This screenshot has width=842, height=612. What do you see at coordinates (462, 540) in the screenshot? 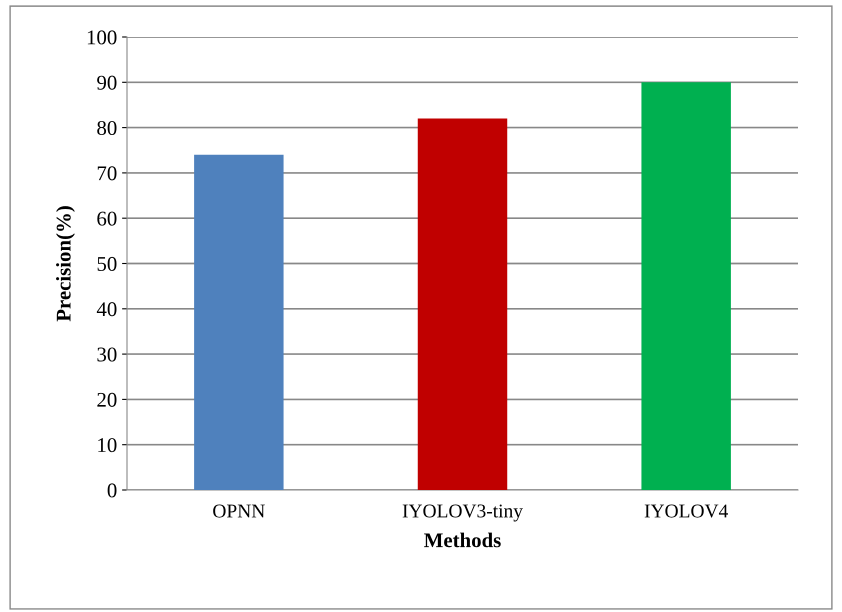
I see `x-axis-title: Methods` at bounding box center [462, 540].